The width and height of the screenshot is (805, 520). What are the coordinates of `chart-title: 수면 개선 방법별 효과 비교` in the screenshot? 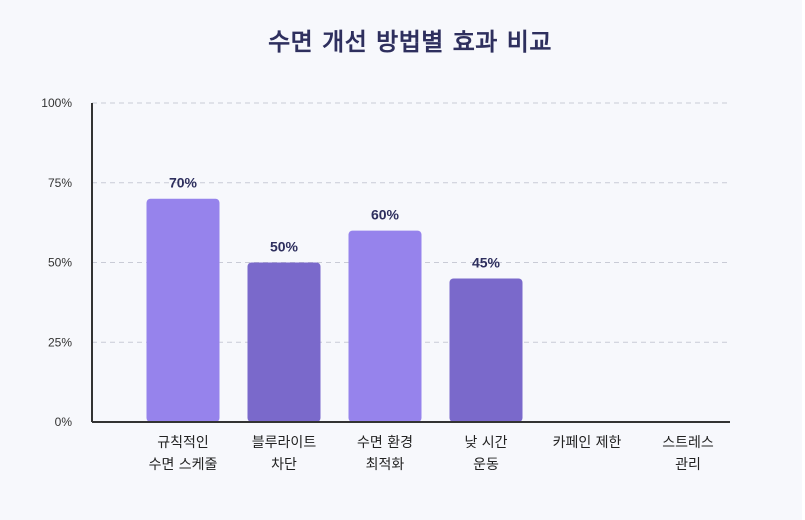 It's located at (410, 42).